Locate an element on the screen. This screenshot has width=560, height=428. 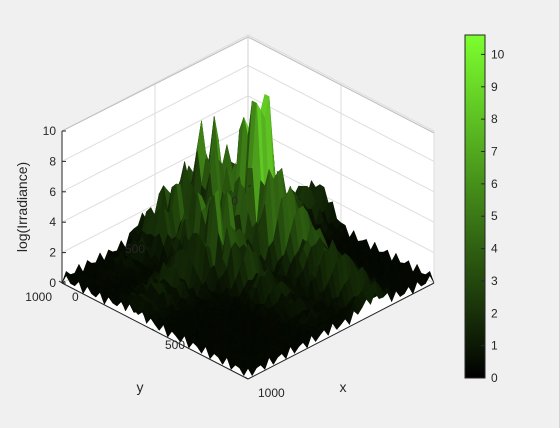
colorbar-tick-label: 9 is located at coordinates (494, 87).